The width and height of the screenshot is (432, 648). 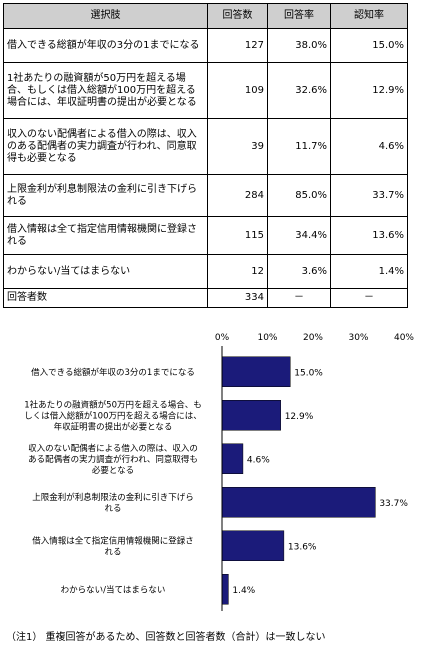 What do you see at coordinates (237, 298) in the screenshot?
I see `respondents-count: 334` at bounding box center [237, 298].